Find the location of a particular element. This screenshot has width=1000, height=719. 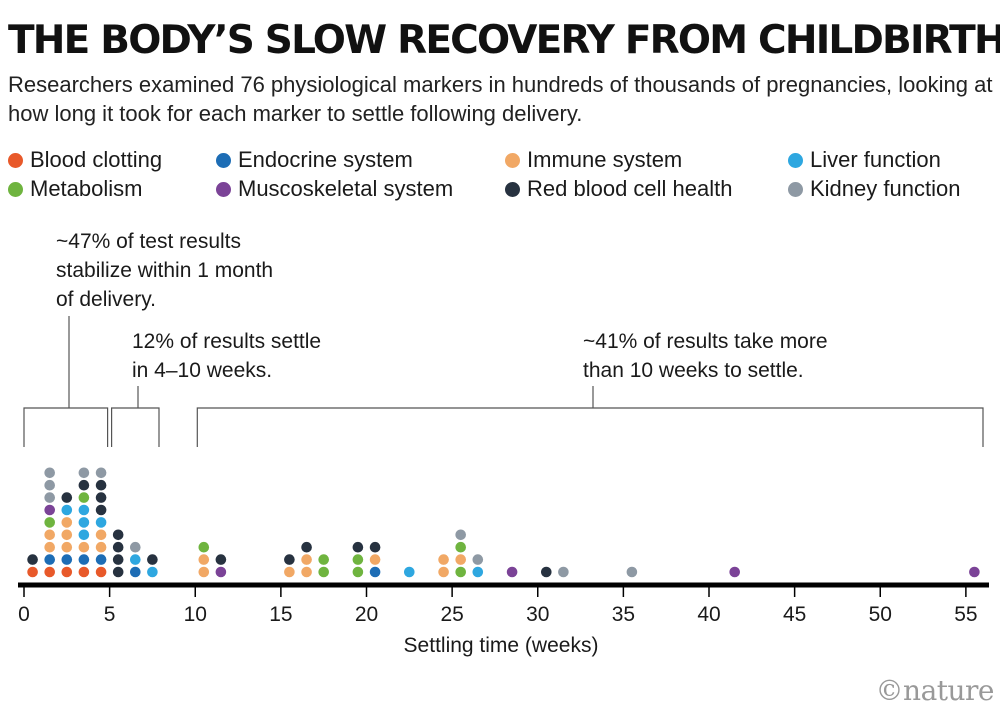

x-tick-label: 5 is located at coordinates (110, 614).